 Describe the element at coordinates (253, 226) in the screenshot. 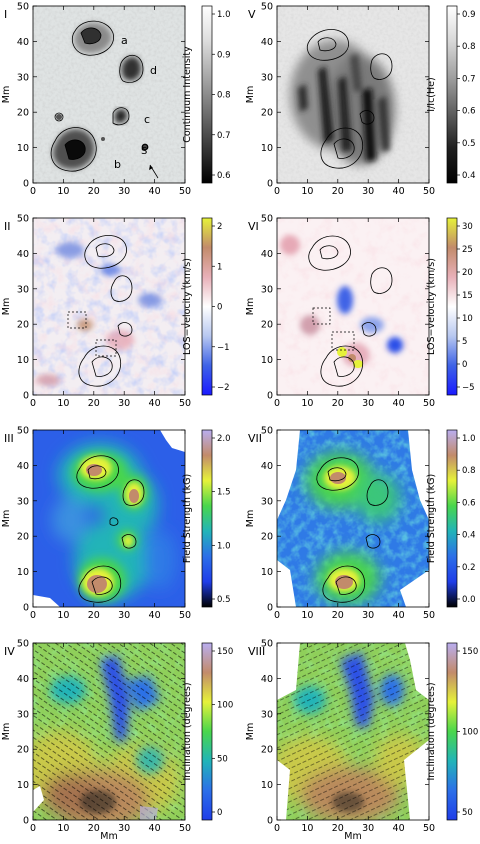

I see `panel-roman-numeral: VI` at that location.